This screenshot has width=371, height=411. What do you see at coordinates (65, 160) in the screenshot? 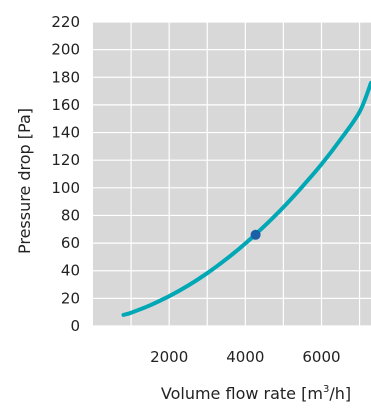
I see `y-tick-label-6: 120` at bounding box center [65, 160].